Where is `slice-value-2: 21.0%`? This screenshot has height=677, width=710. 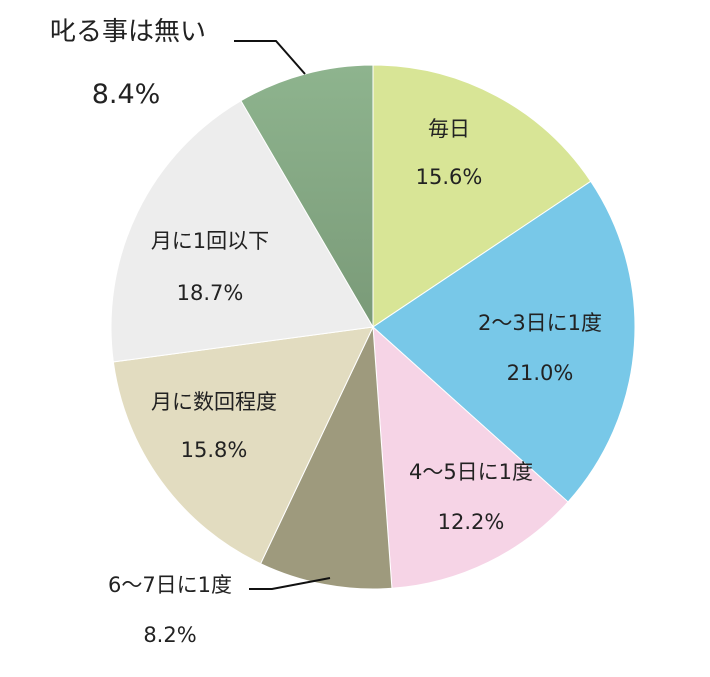 slice-value-2: 21.0% is located at coordinates (540, 373).